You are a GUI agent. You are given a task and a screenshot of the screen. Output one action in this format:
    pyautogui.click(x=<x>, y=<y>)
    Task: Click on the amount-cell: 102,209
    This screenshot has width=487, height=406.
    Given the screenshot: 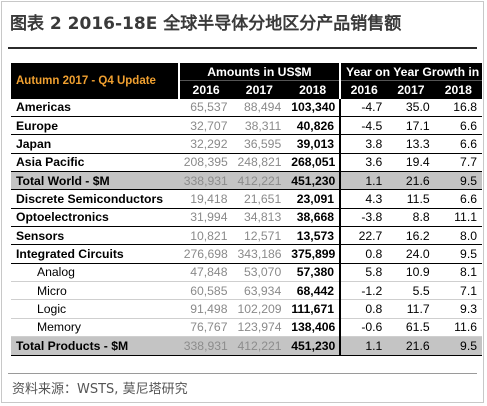 What is the action you would take?
    pyautogui.click(x=259, y=309)
    